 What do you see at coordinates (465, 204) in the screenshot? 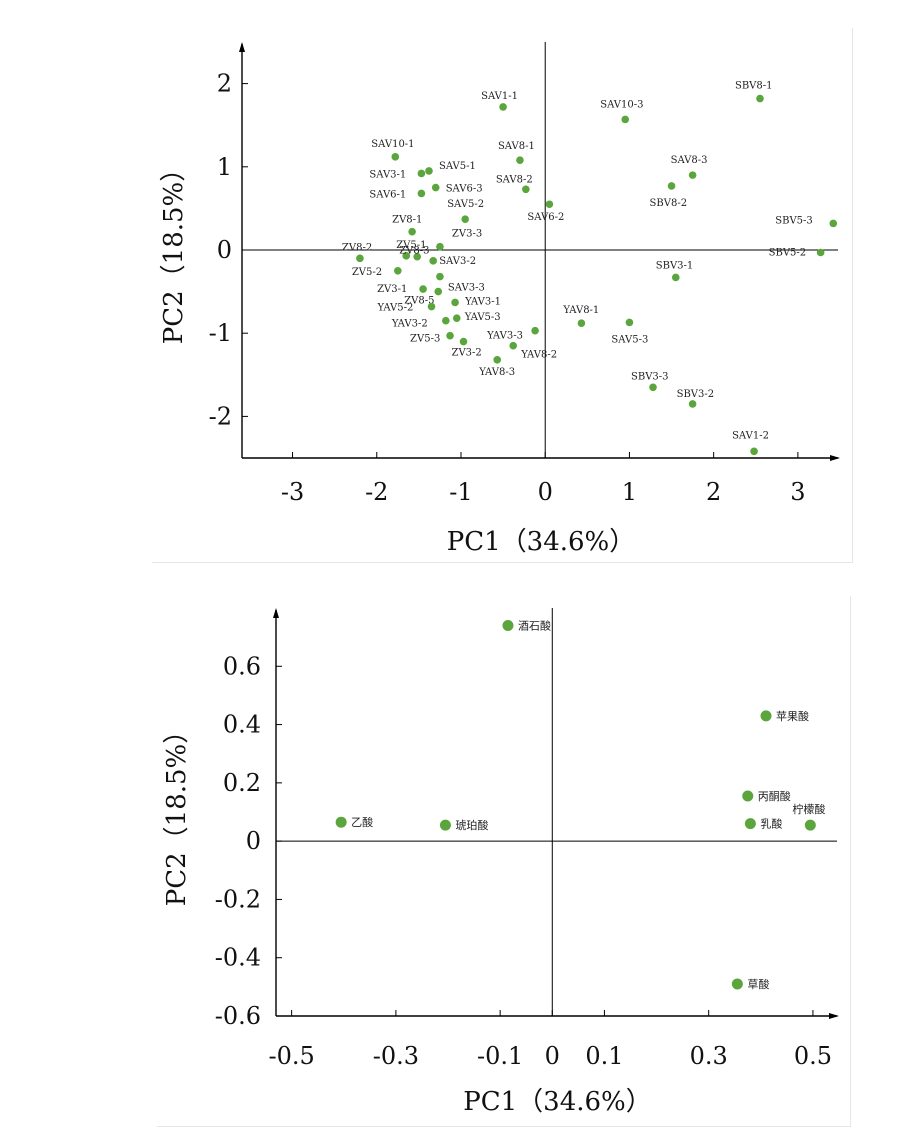
I see `data-point-label: SAV5-2` at bounding box center [465, 204].